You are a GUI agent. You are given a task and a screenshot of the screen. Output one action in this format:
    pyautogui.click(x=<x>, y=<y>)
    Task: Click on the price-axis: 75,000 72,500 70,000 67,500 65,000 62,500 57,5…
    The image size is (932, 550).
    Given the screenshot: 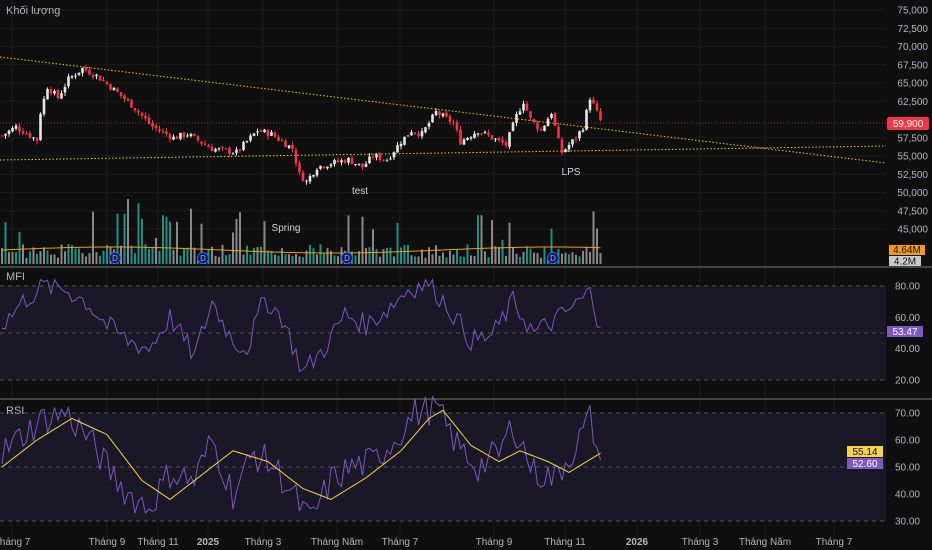 What is the action you would take?
    pyautogui.click(x=912, y=121)
    